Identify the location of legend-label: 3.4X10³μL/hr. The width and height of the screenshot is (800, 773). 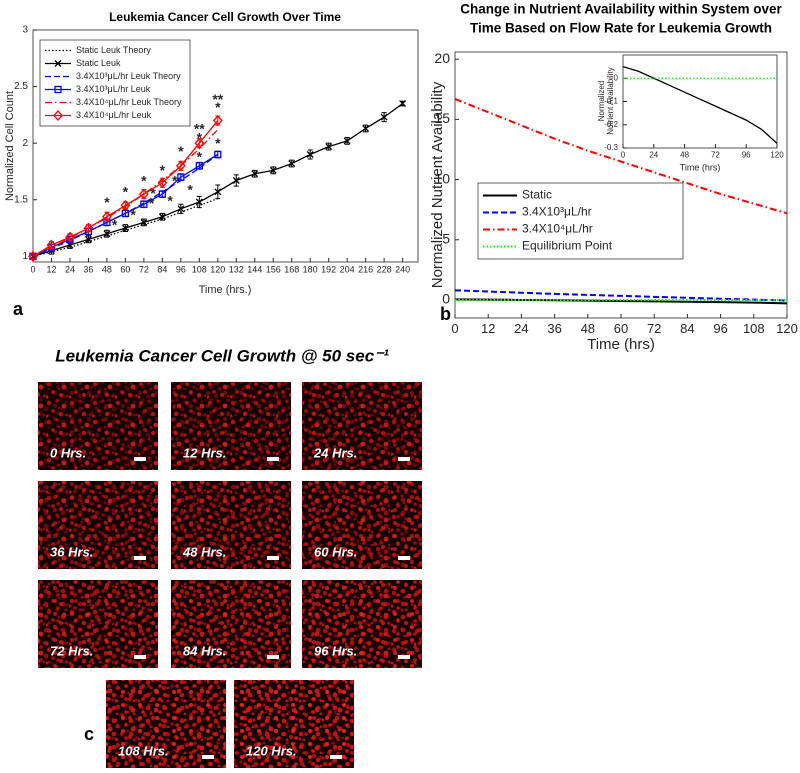
(557, 212).